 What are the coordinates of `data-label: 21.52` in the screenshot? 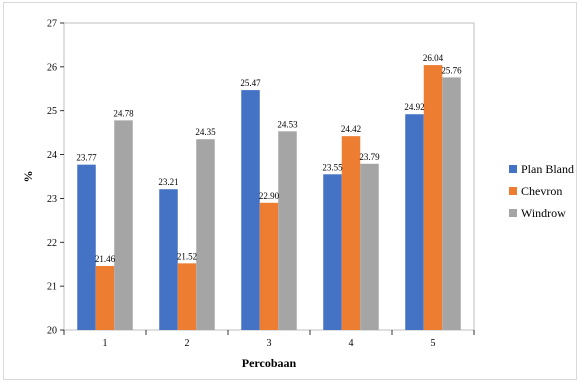 It's located at (187, 256).